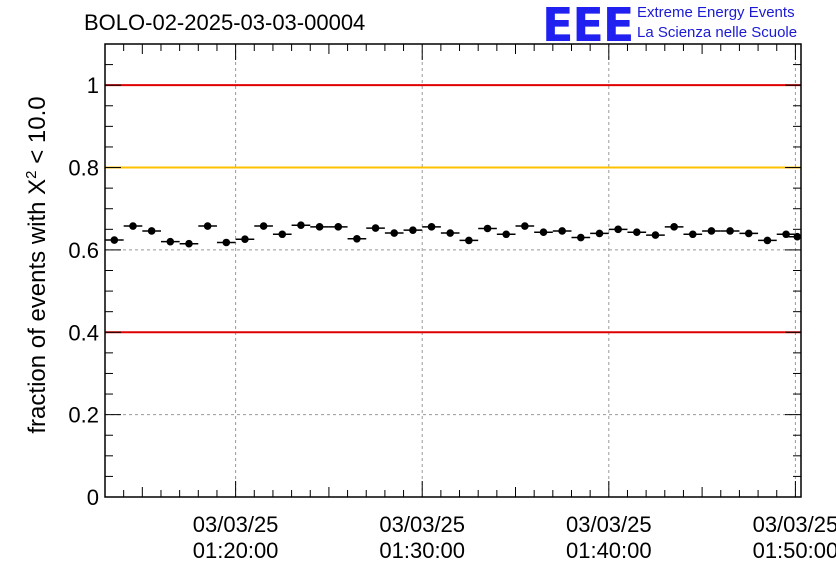 The height and width of the screenshot is (572, 836). Describe the element at coordinates (609, 550) in the screenshot. I see `x-tick-label-time: 01:40:00` at that location.